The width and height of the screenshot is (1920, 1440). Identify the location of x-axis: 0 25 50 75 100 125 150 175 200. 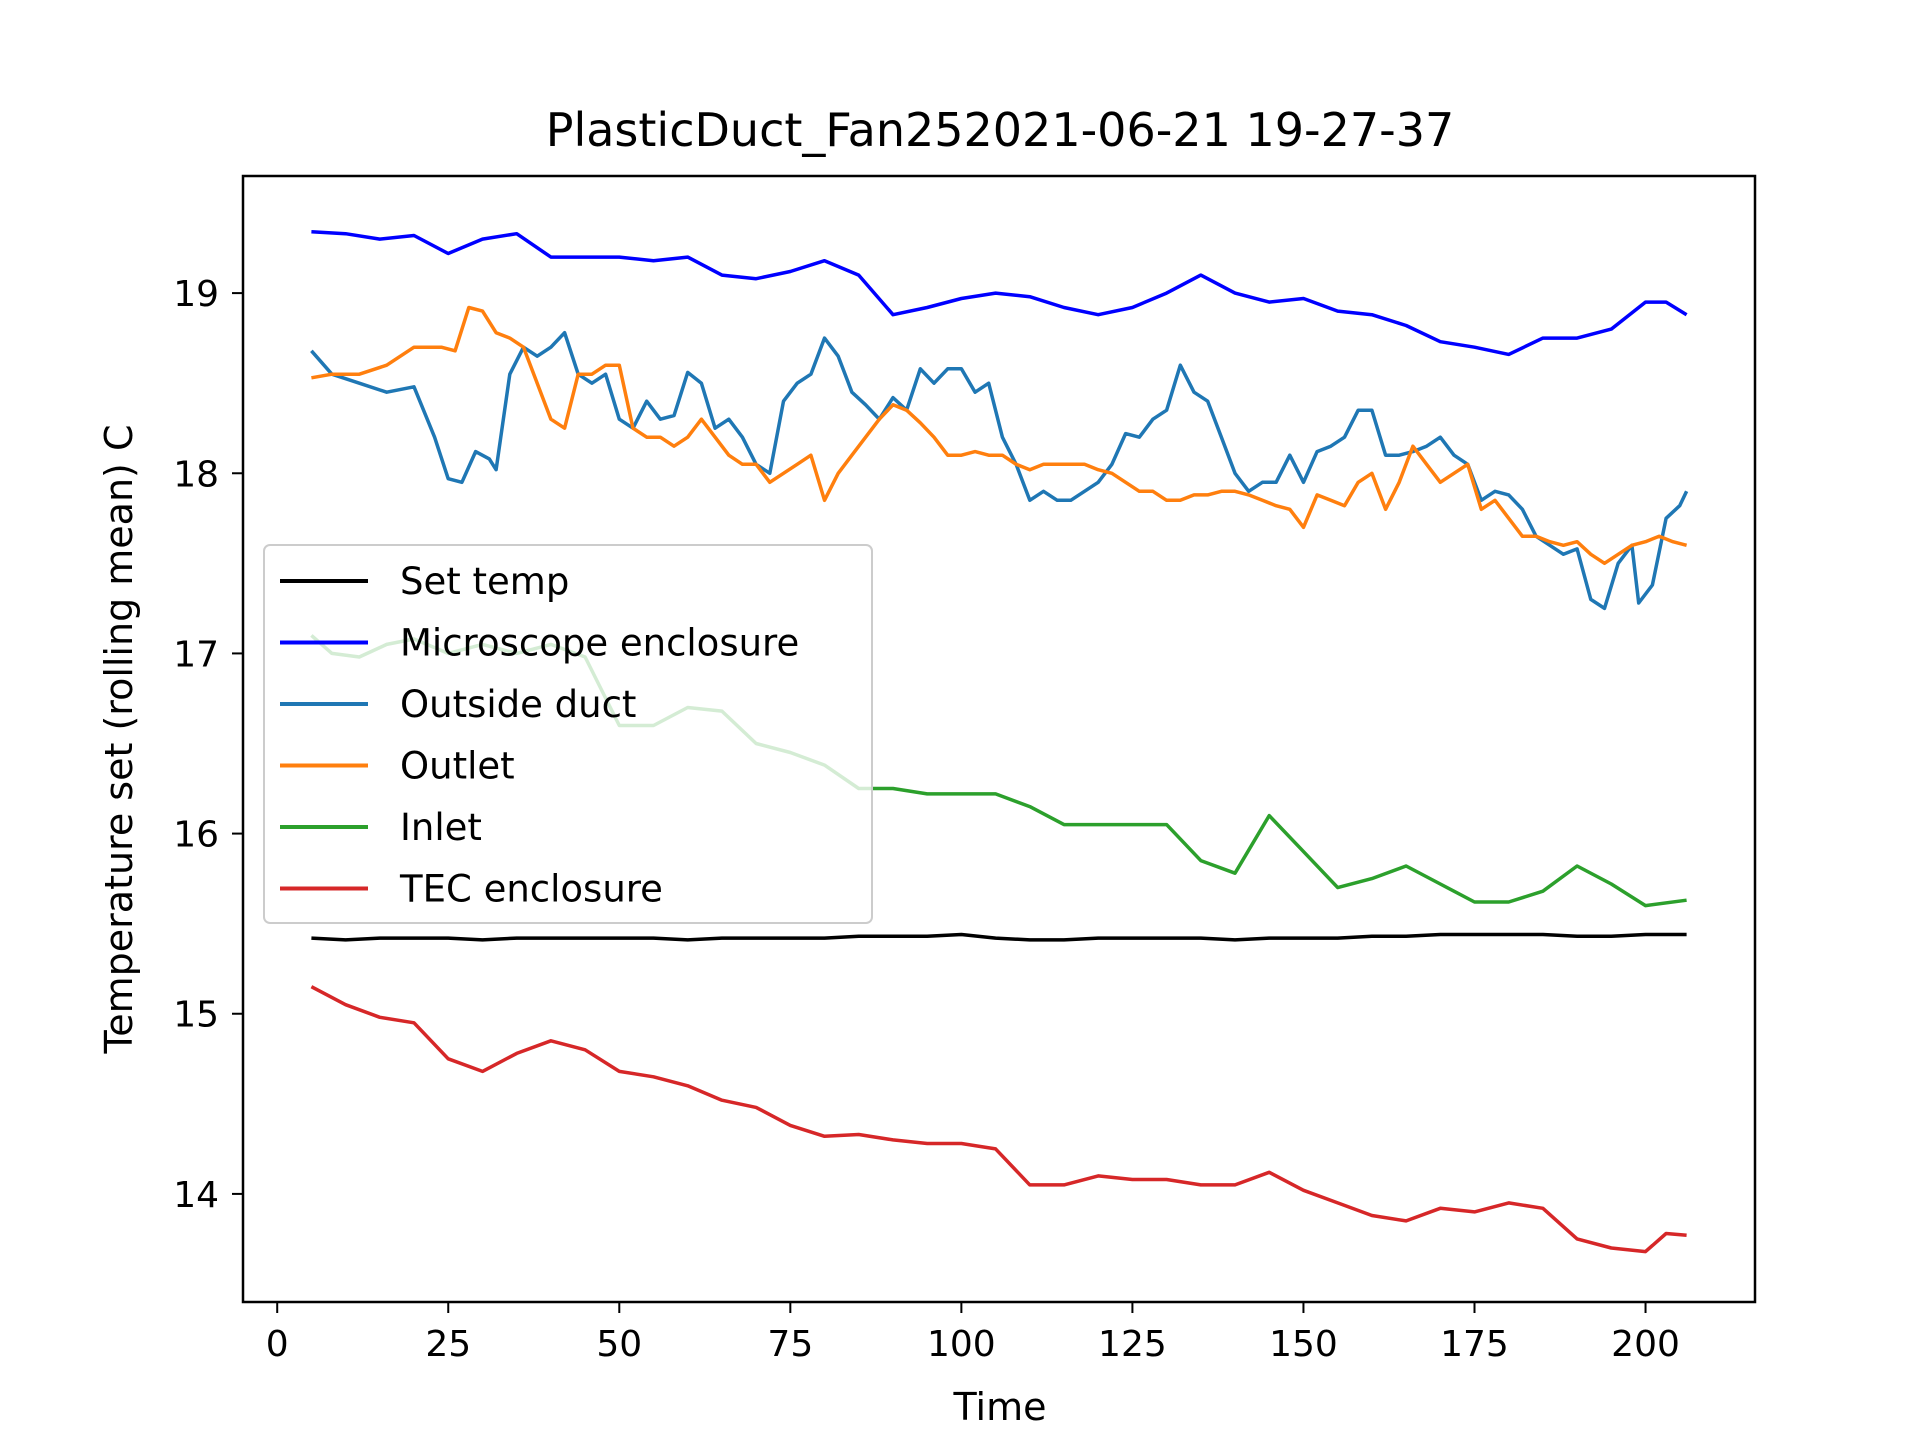
(973, 1333).